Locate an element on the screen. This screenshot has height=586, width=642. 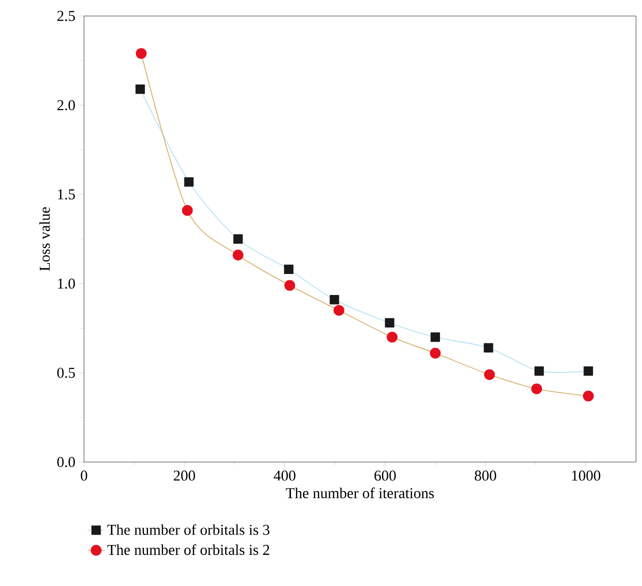
x-tick-label: 400 is located at coordinates (285, 475).